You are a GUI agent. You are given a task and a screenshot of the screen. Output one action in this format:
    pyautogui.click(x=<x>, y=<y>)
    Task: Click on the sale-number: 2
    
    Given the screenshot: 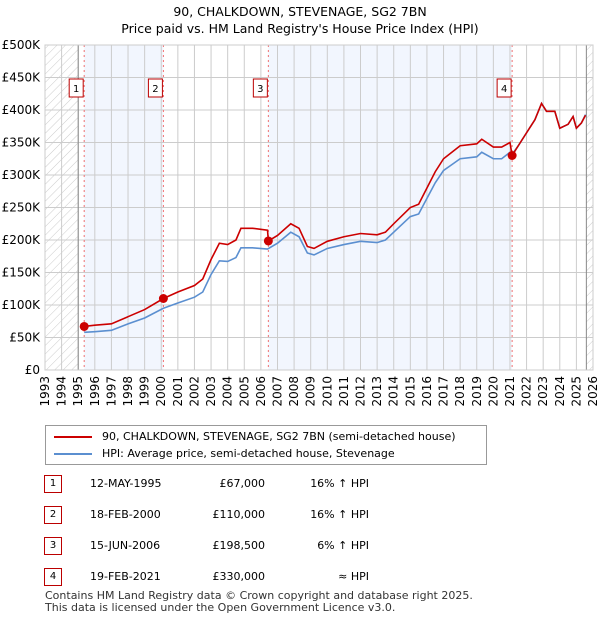 What is the action you would take?
    pyautogui.click(x=53, y=515)
    